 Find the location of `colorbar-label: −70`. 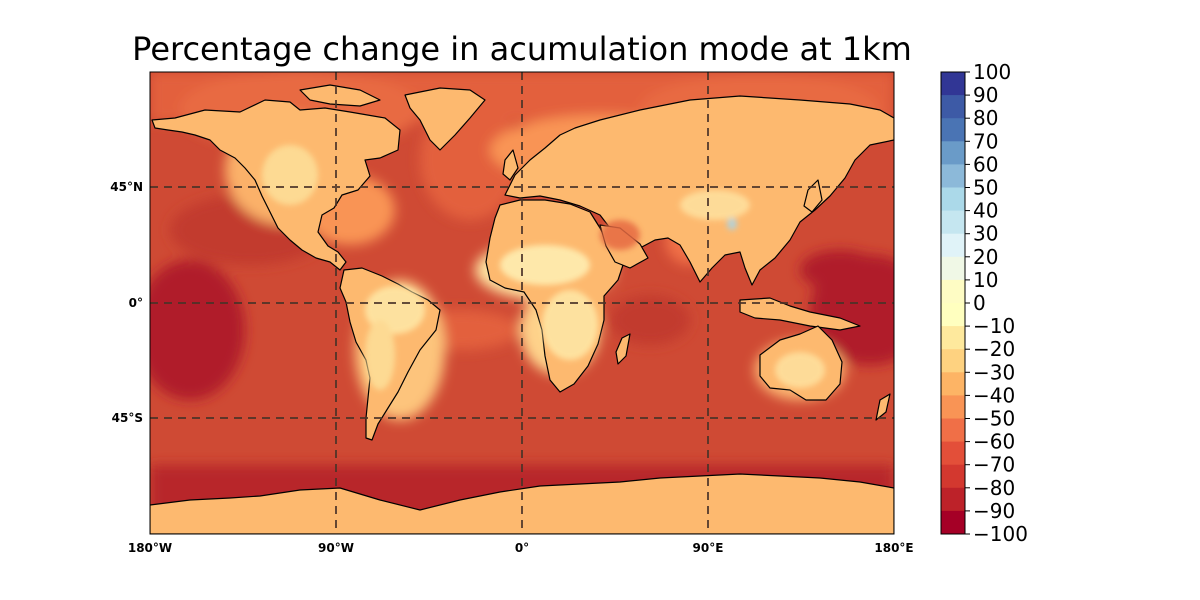

colorbar-label: −70 is located at coordinates (994, 465).